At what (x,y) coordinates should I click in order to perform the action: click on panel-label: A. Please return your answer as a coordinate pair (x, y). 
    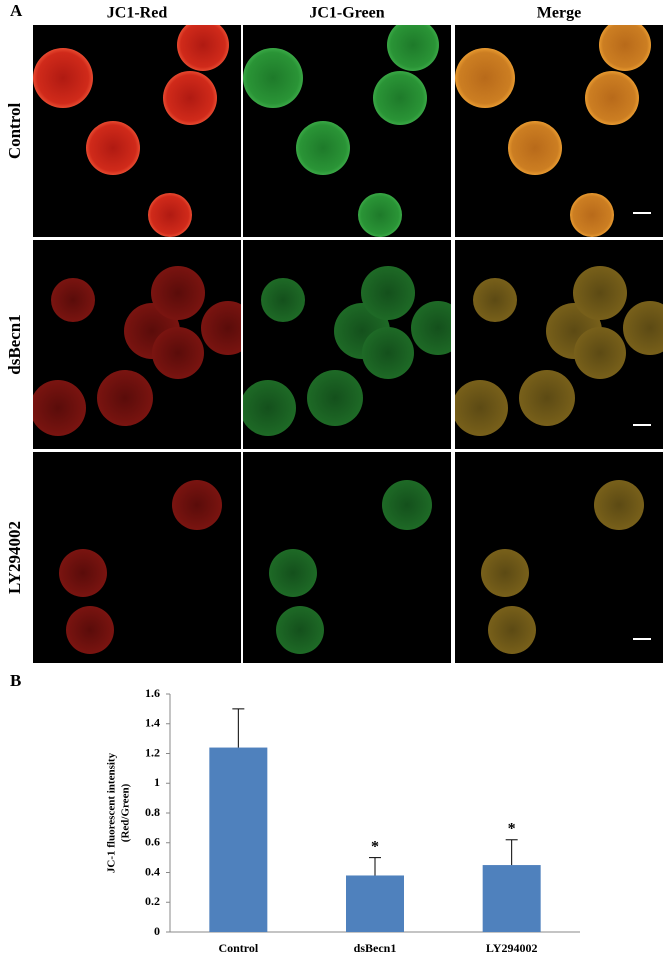
    Looking at the image, I should click on (16, 10).